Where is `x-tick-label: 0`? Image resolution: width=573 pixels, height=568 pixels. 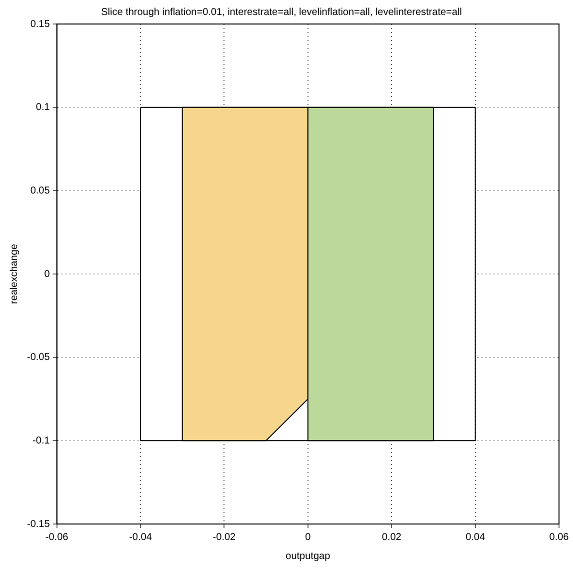
x-tick-label: 0 is located at coordinates (308, 537).